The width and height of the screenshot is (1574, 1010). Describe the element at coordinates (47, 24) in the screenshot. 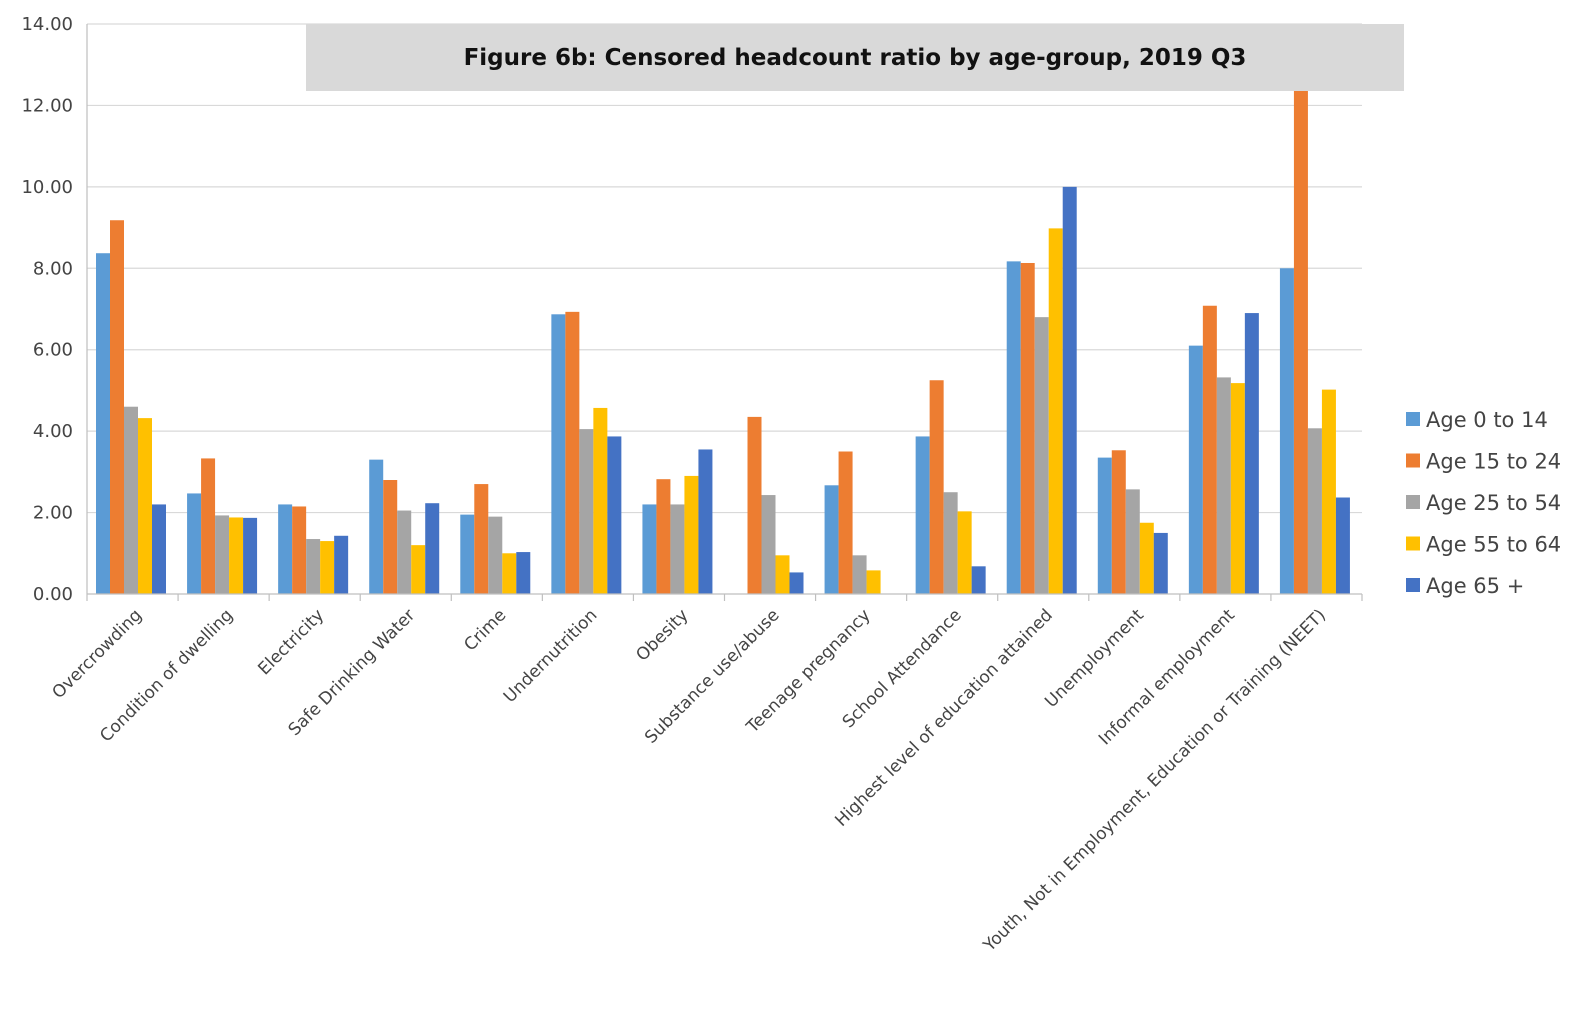

I see `y-tick-label: 14.00` at that location.